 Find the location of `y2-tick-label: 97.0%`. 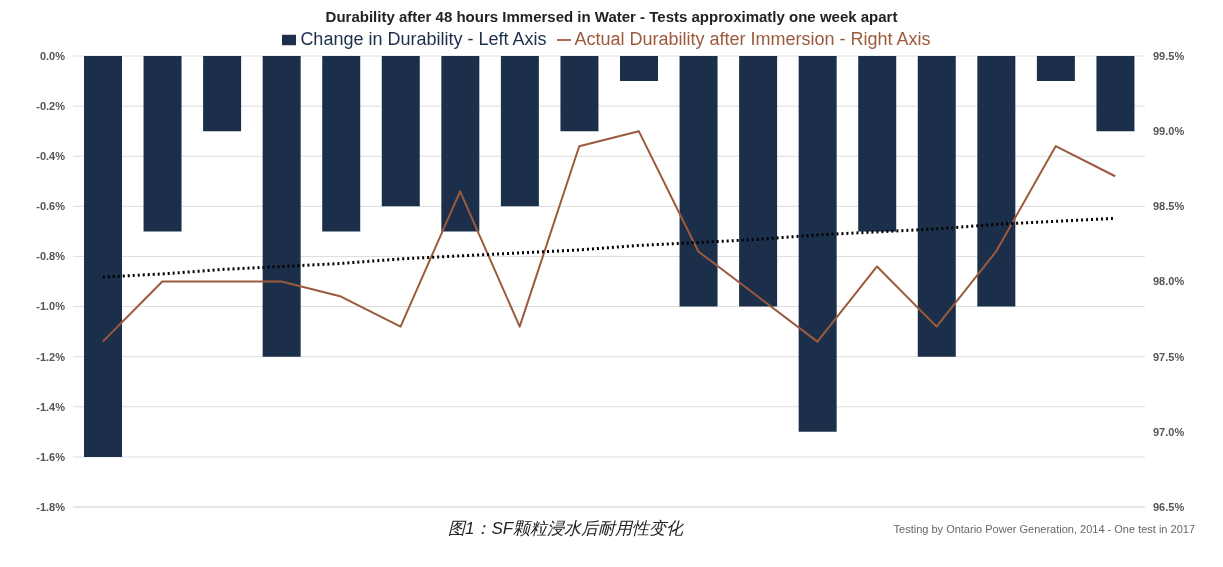

y2-tick-label: 97.0% is located at coordinates (1169, 431).